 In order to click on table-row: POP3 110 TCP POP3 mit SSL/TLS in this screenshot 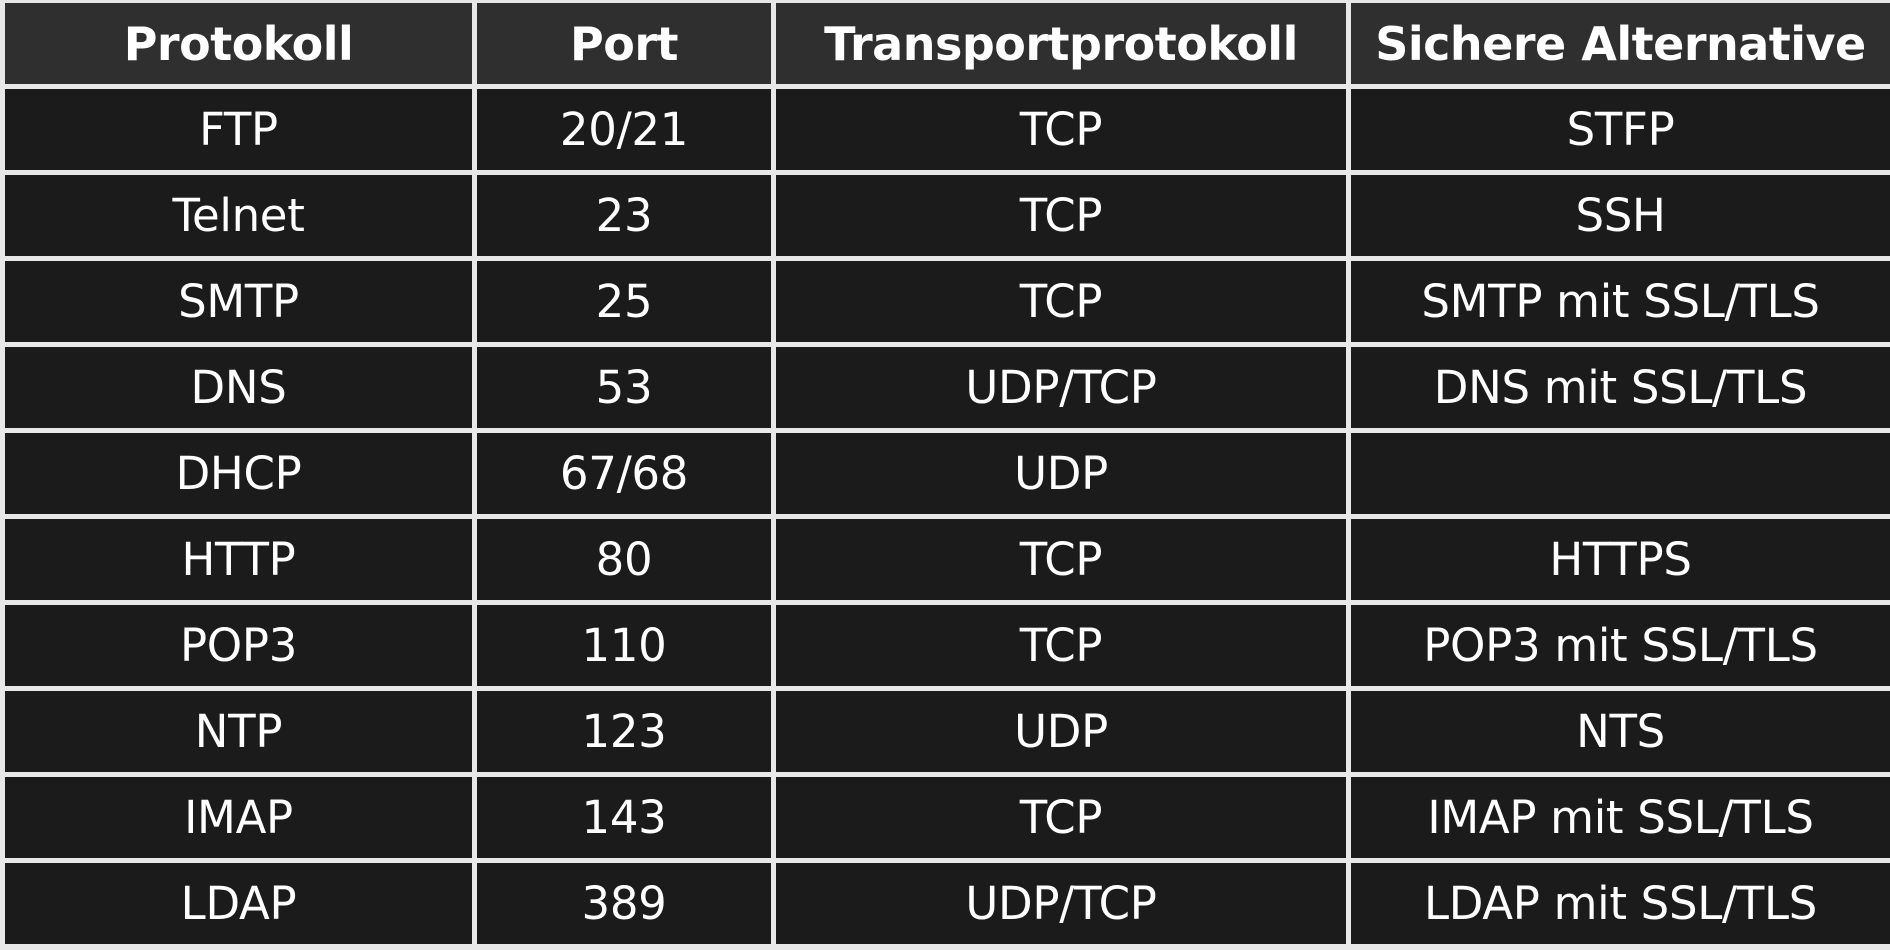, I will do `click(947, 645)`.